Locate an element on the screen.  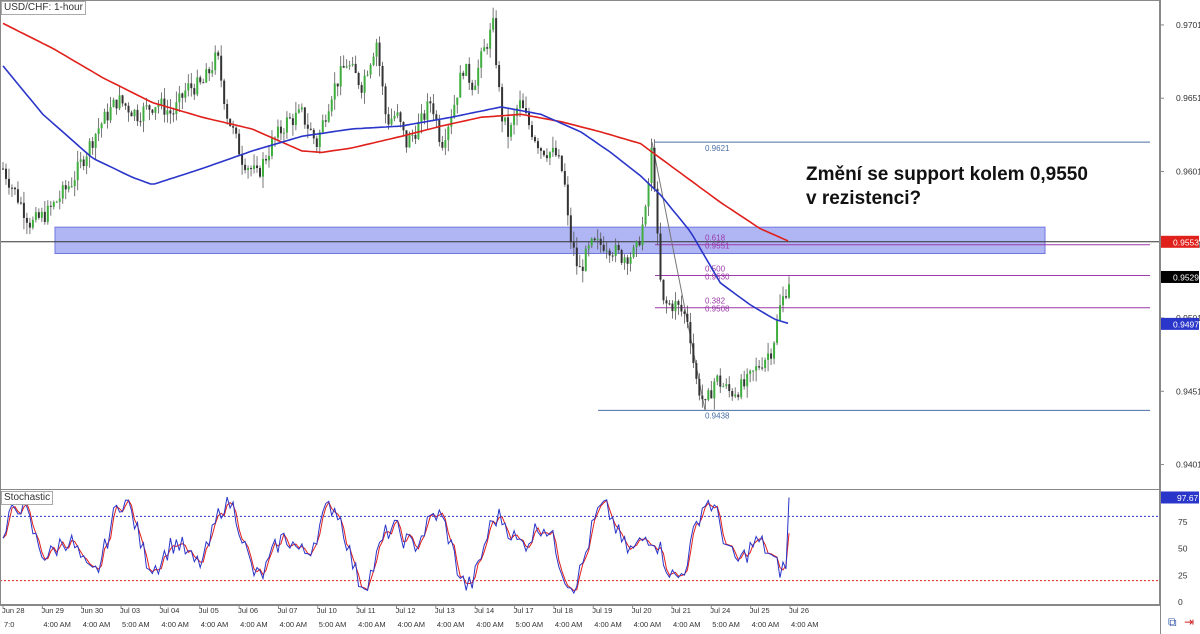
y-tick-label: 0.9651 is located at coordinates (1188, 98).